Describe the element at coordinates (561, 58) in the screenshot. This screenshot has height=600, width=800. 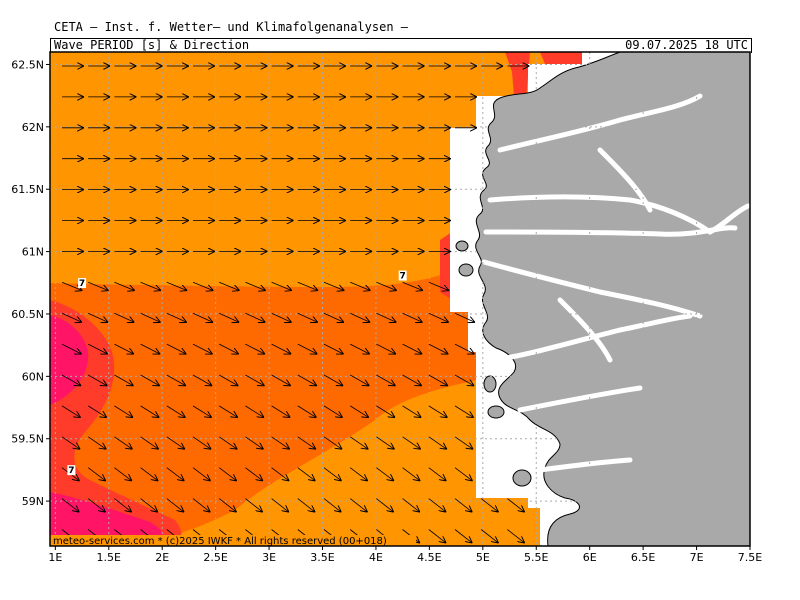
I see `period-8-9-area` at that location.